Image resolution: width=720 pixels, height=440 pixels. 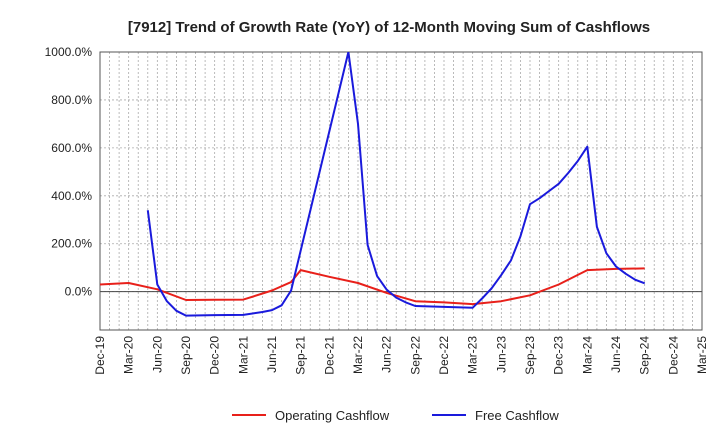 I want to click on y-axis: 0.0% 200.0% 400.0% 600.0% 800.0% 1000.0%, so click(x=69, y=172).